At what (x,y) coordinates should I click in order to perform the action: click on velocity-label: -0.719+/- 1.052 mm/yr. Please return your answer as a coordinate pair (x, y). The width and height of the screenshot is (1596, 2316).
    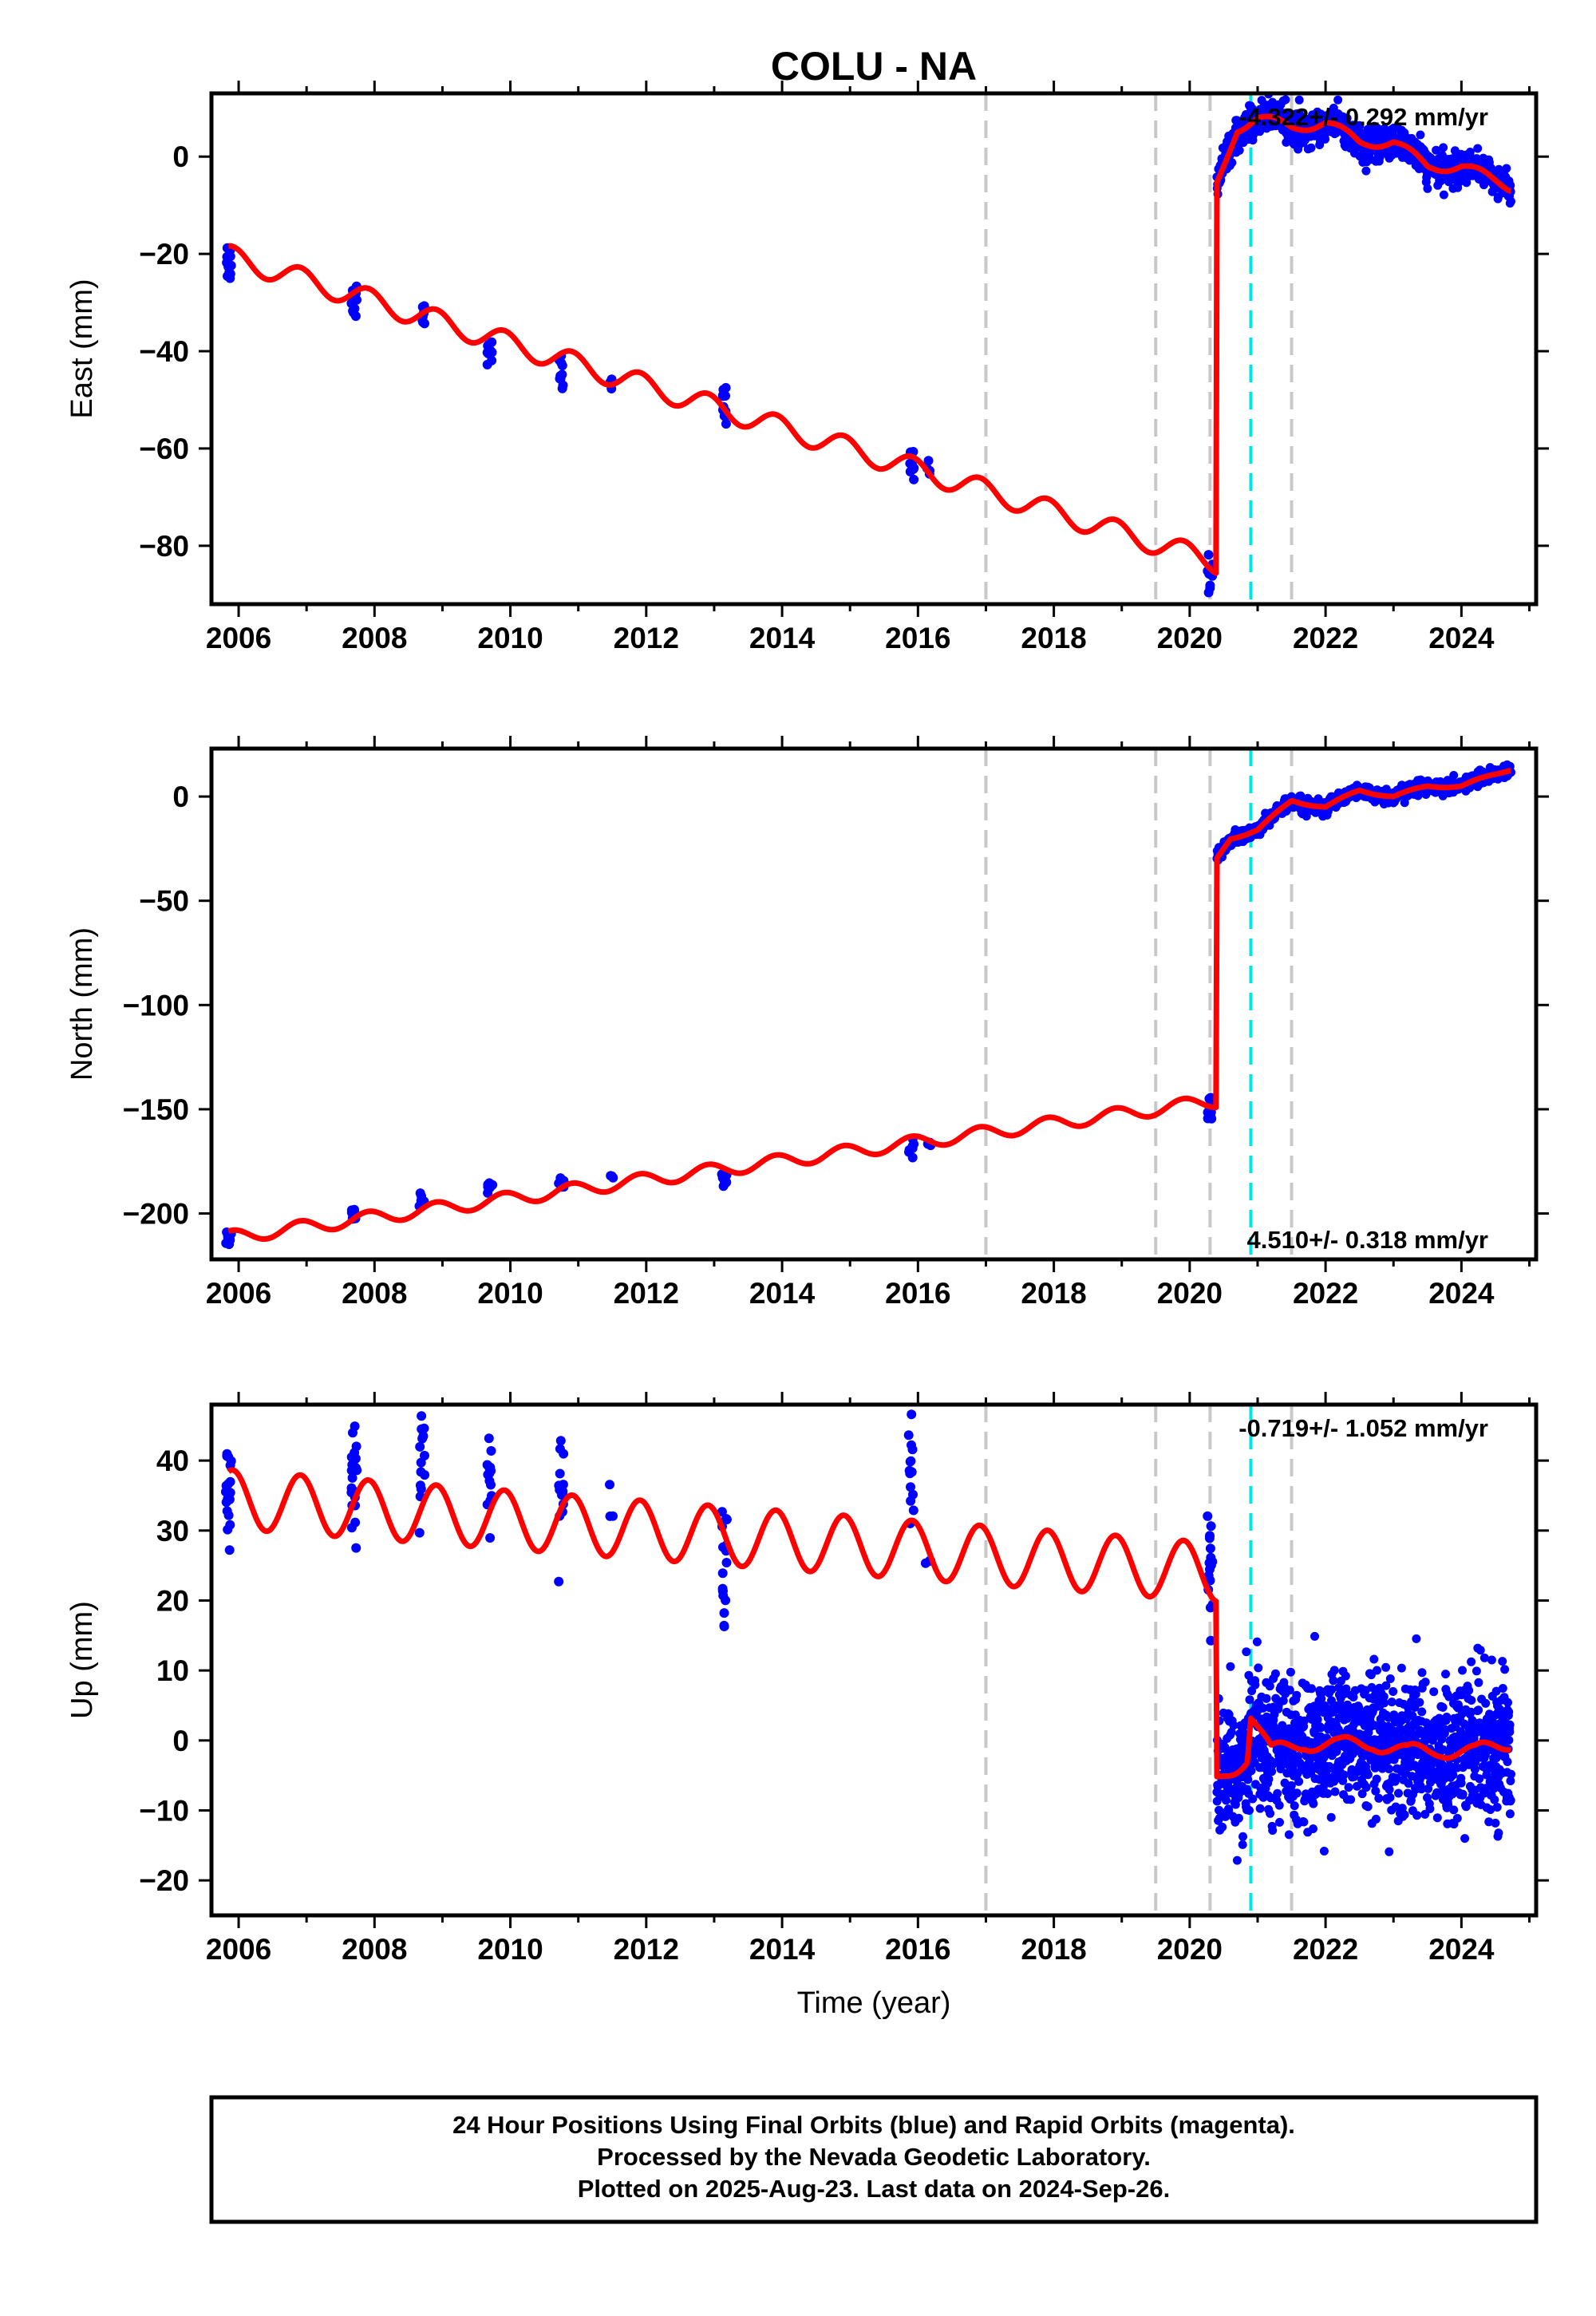
    Looking at the image, I should click on (1363, 1428).